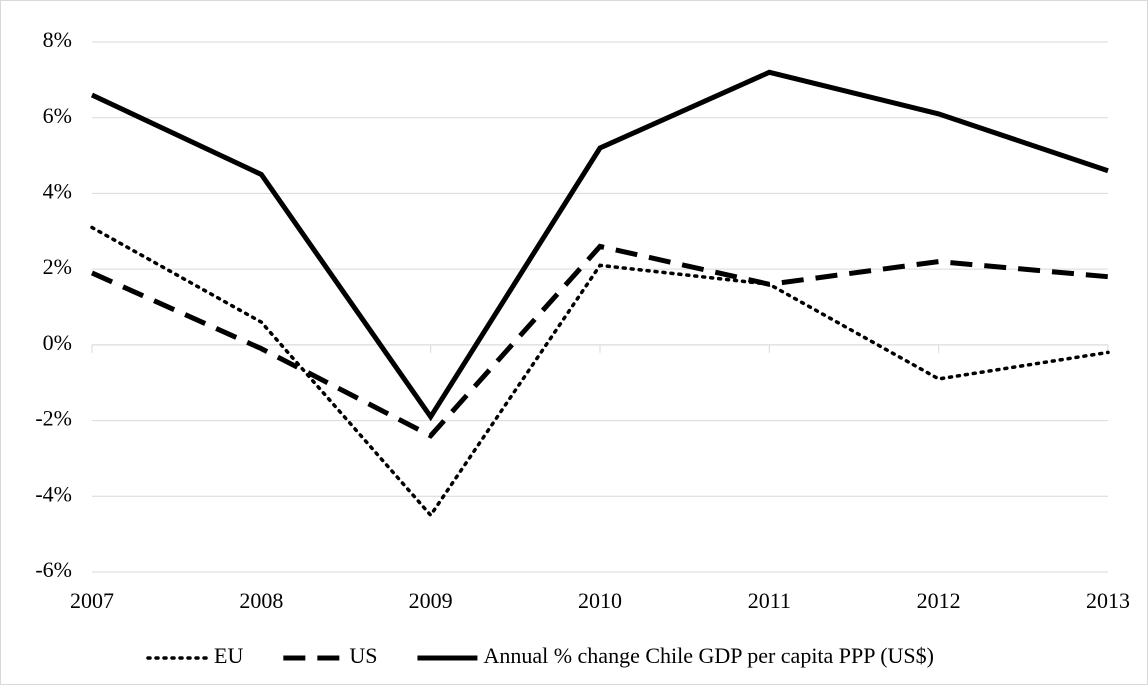 Image resolution: width=1148 pixels, height=685 pixels. I want to click on y-tick-label: 2%, so click(57, 266).